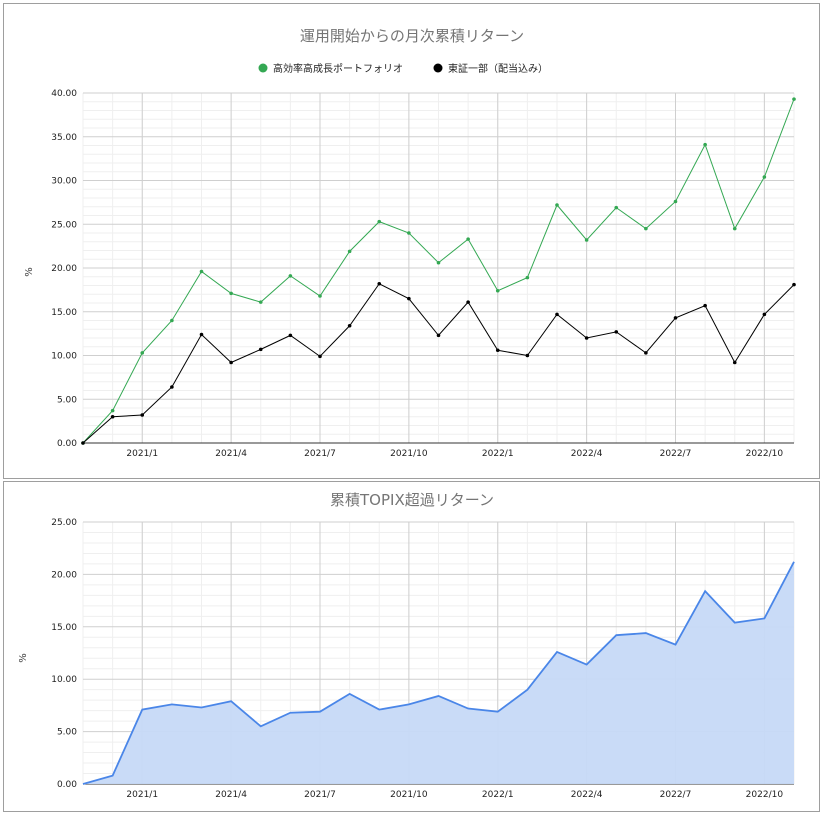 The image size is (824, 817). What do you see at coordinates (498, 68) in the screenshot?
I see `legend-label: 東証一部（配当込み）` at bounding box center [498, 68].